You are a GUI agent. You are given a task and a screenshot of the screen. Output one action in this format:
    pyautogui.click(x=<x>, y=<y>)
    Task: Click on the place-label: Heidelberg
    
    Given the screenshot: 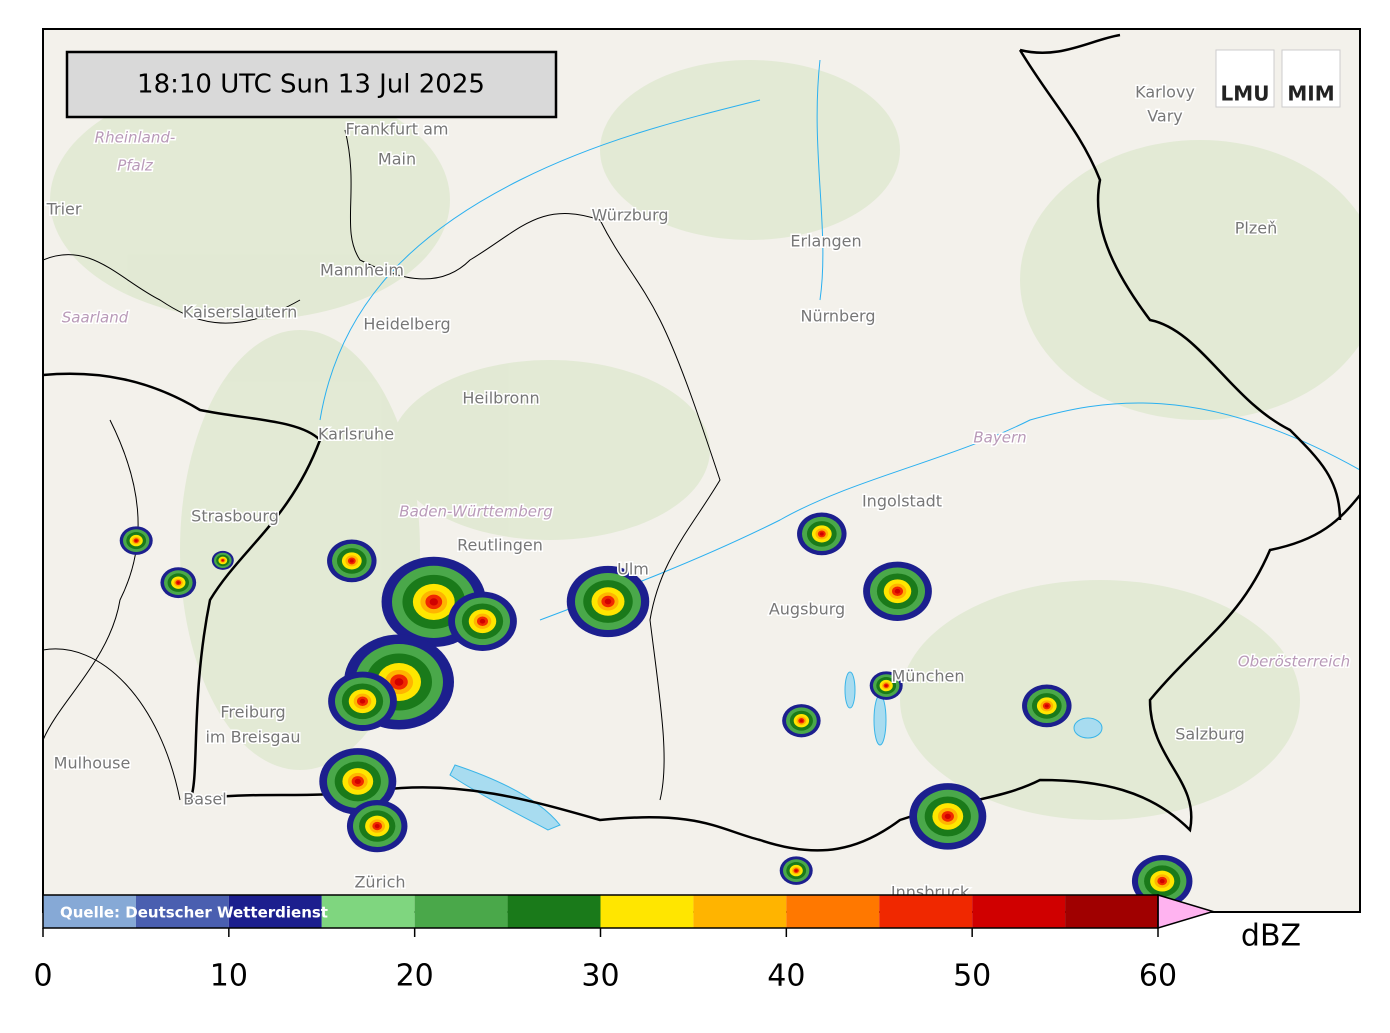 What is the action you would take?
    pyautogui.click(x=406, y=324)
    